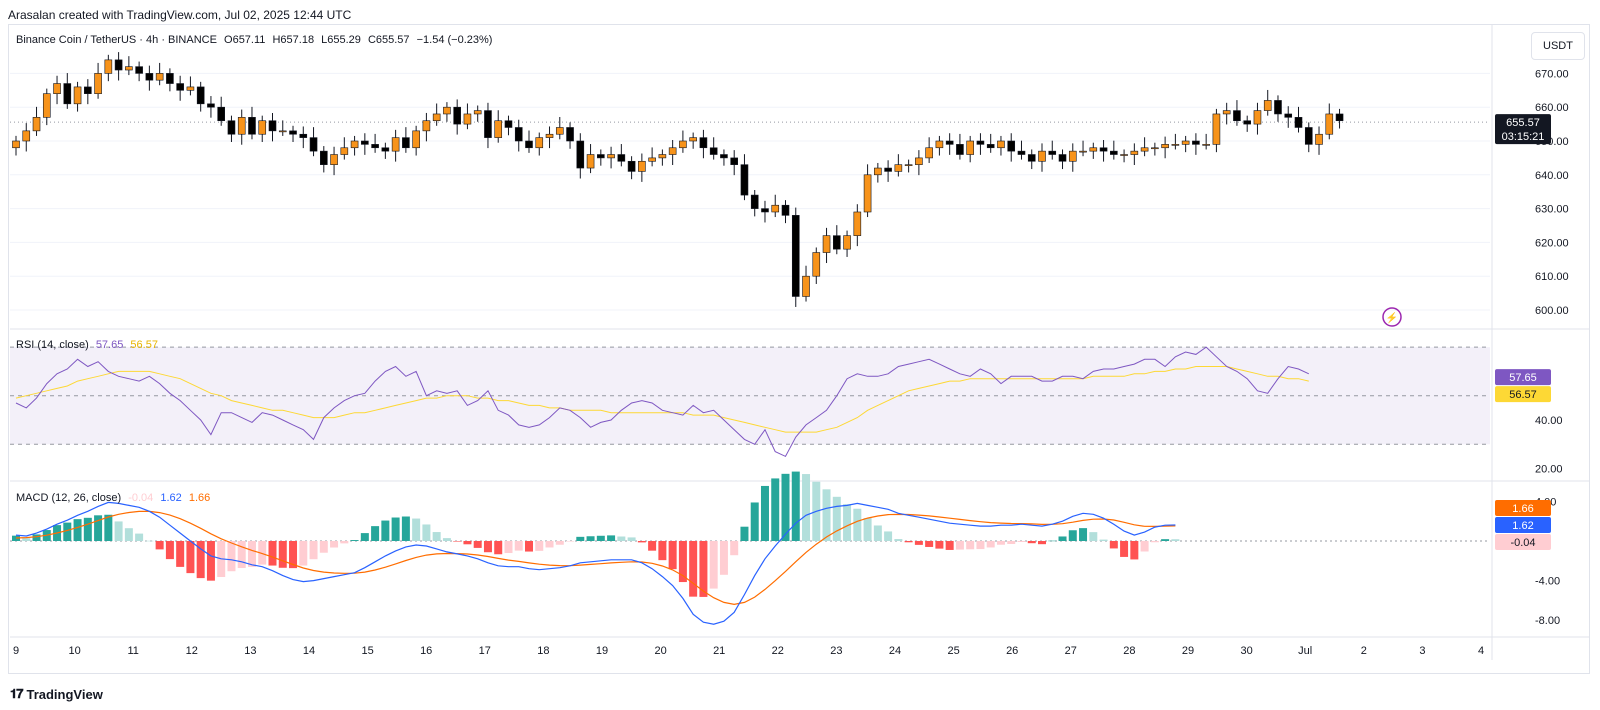  Describe the element at coordinates (115, 498) in the screenshot. I see `macd-legend: MACD (12, 26, close) -0.04 1.62 1.66` at that location.